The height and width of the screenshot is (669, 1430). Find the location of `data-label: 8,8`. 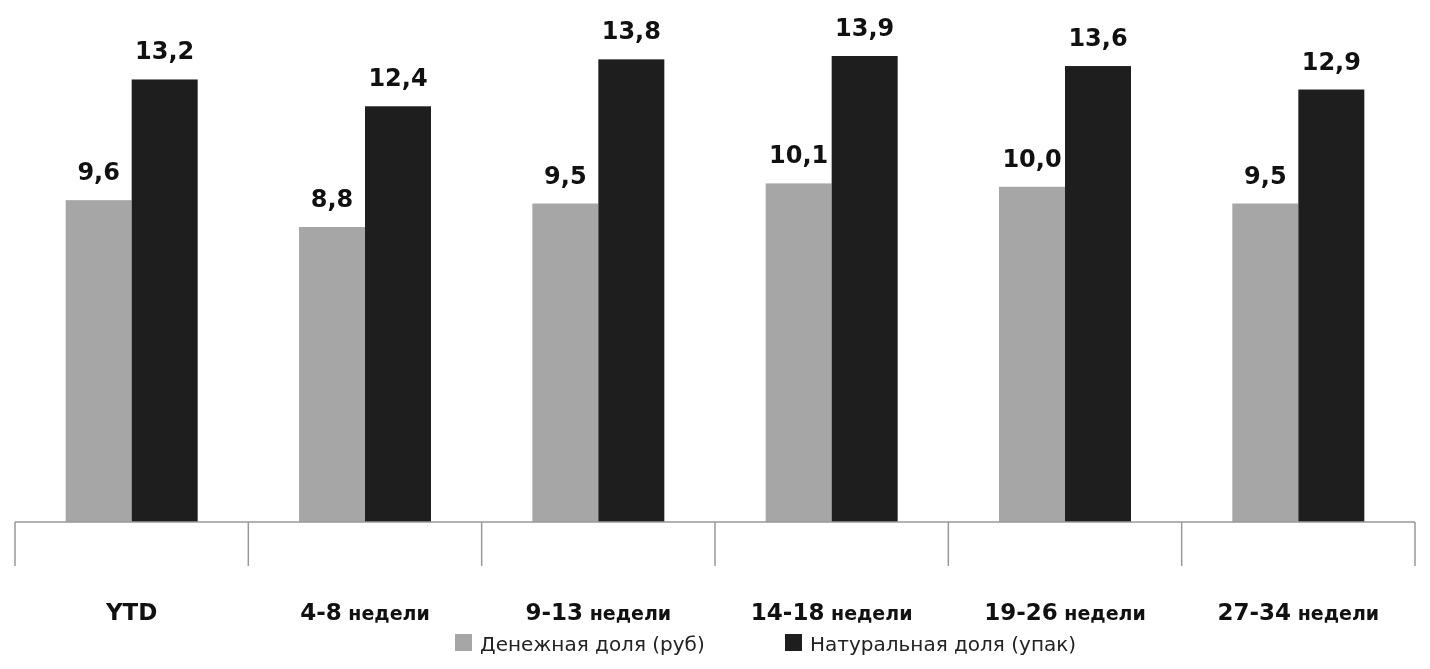

data-label: 8,8 is located at coordinates (332, 198).